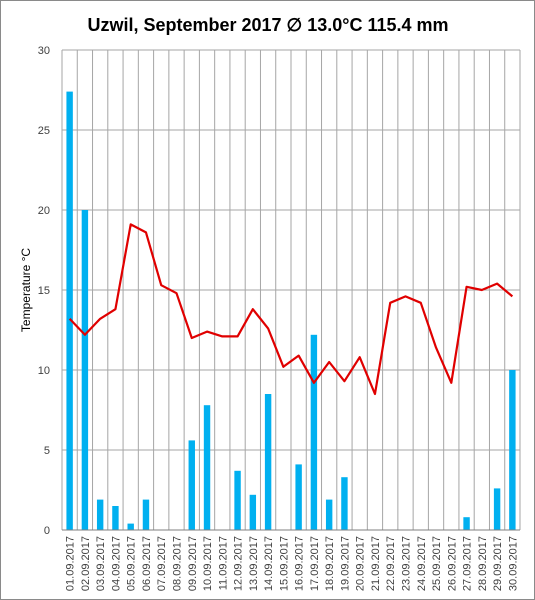 The height and width of the screenshot is (600, 535). I want to click on y-tick-label: 20, so click(44, 211).